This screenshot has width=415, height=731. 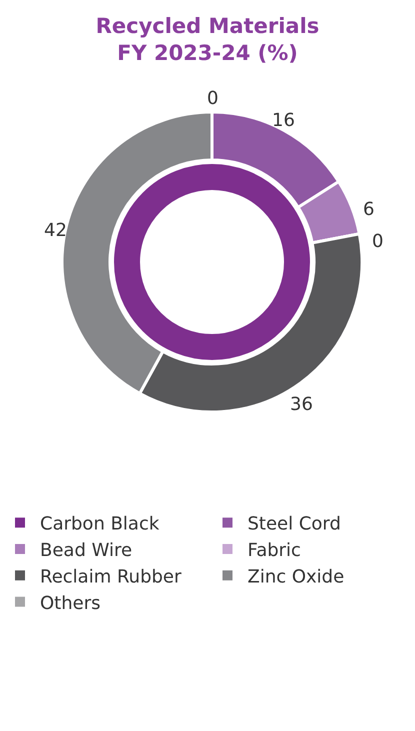 What do you see at coordinates (294, 524) in the screenshot?
I see `legend-label: Steel Cord` at bounding box center [294, 524].